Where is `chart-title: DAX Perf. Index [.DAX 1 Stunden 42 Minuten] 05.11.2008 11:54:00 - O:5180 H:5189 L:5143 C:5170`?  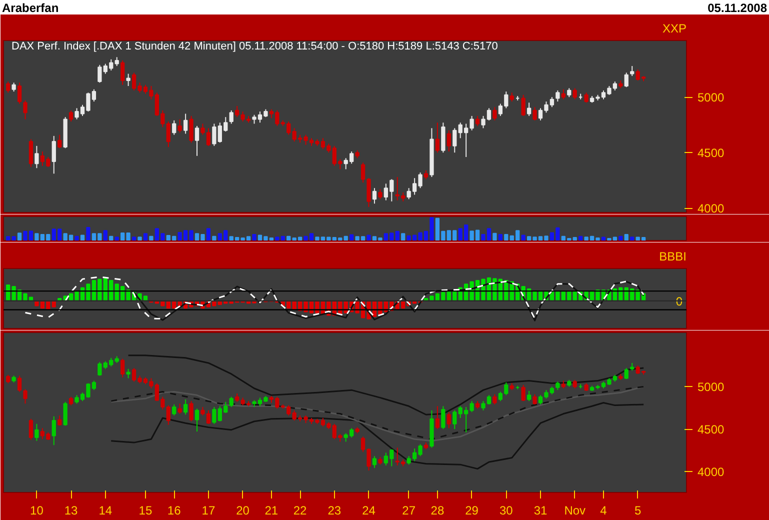
chart-title: DAX Perf. Index [.DAX 1 Stunden 42 Minuten] 05.11.2008 11:54:00 - O:5180 H:5189 L:5143 C:5170 is located at coordinates (255, 46).